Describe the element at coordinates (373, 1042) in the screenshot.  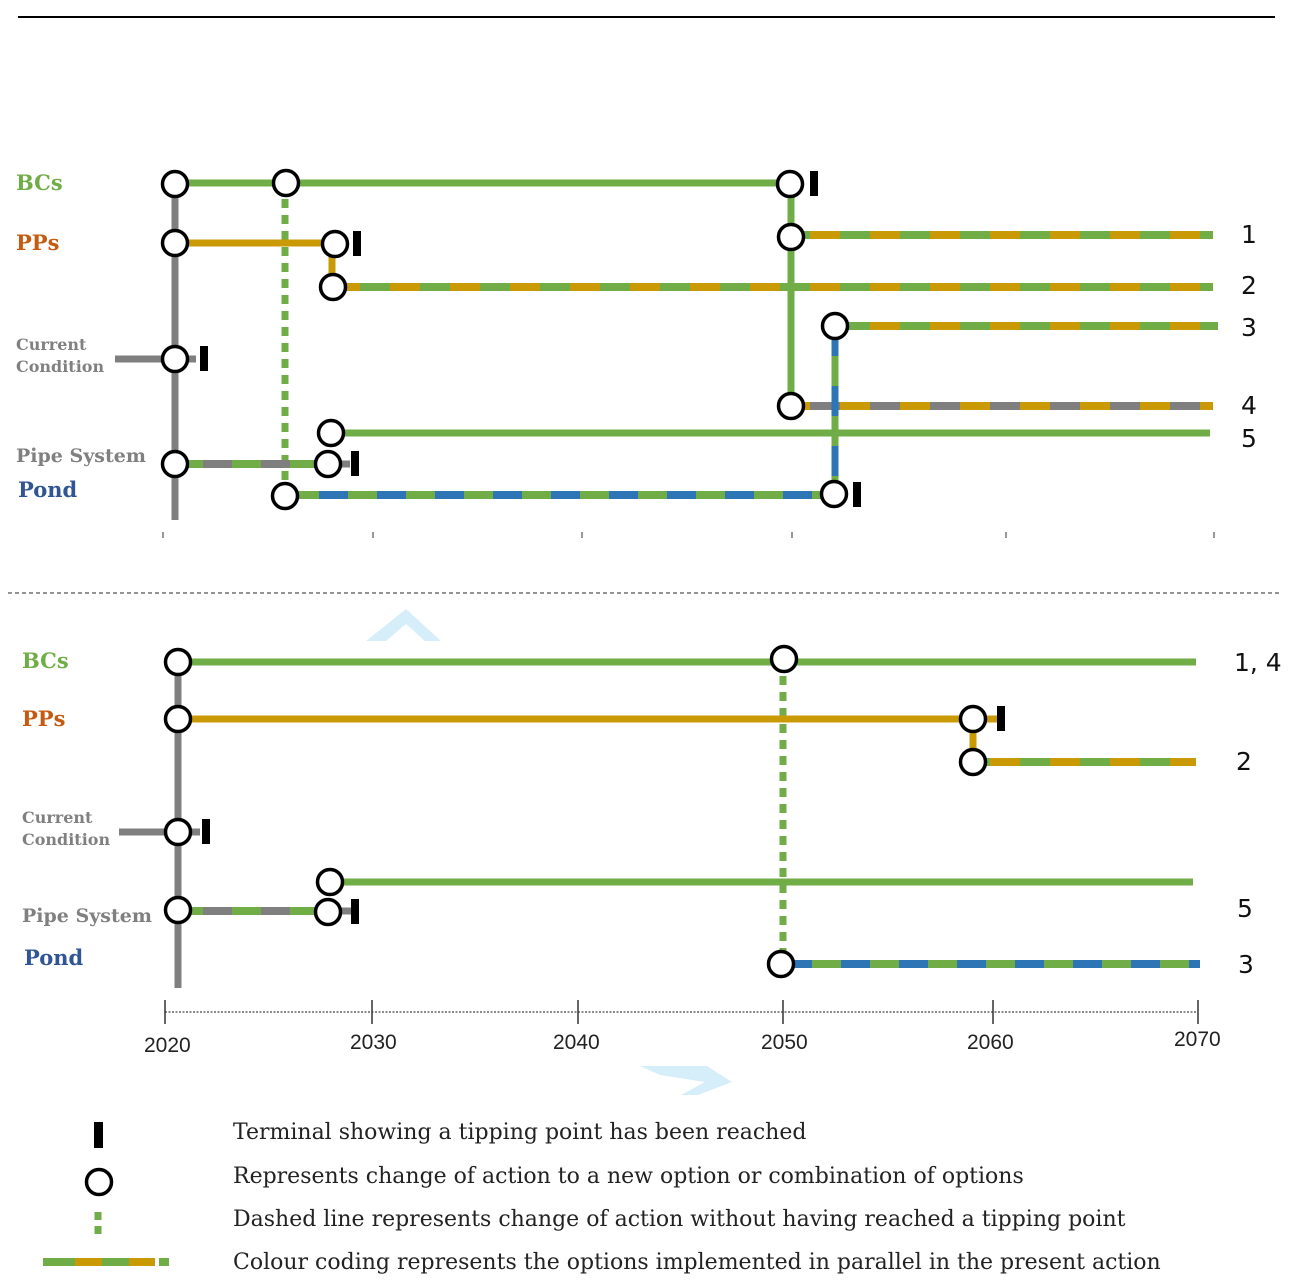
I see `axis-tick-label: 2030` at that location.